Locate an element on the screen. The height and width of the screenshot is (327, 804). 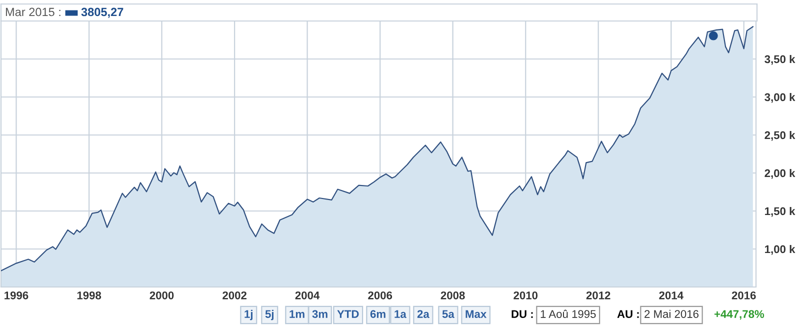
text: YTD is located at coordinates (348, 314).